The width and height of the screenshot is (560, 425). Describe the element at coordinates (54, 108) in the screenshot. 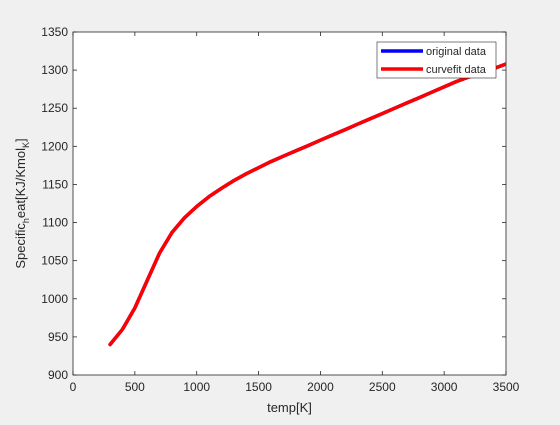

I see `y-tick-label: 1250` at that location.